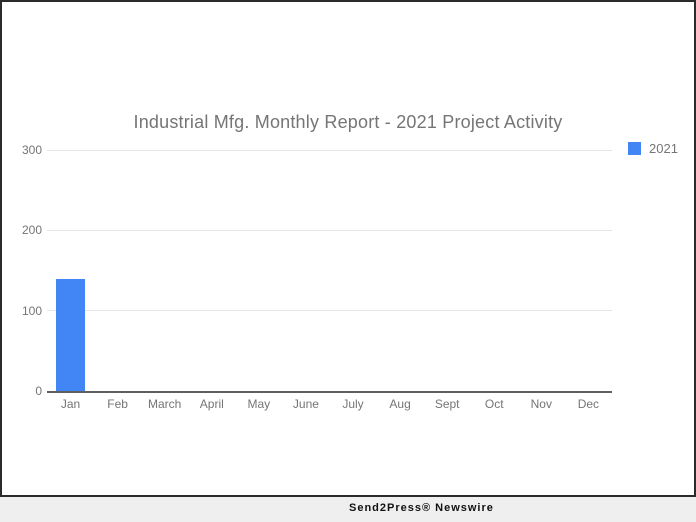 Image resolution: width=696 pixels, height=522 pixels. What do you see at coordinates (31, 230) in the screenshot?
I see `y-tick-label-200: 200` at bounding box center [31, 230].